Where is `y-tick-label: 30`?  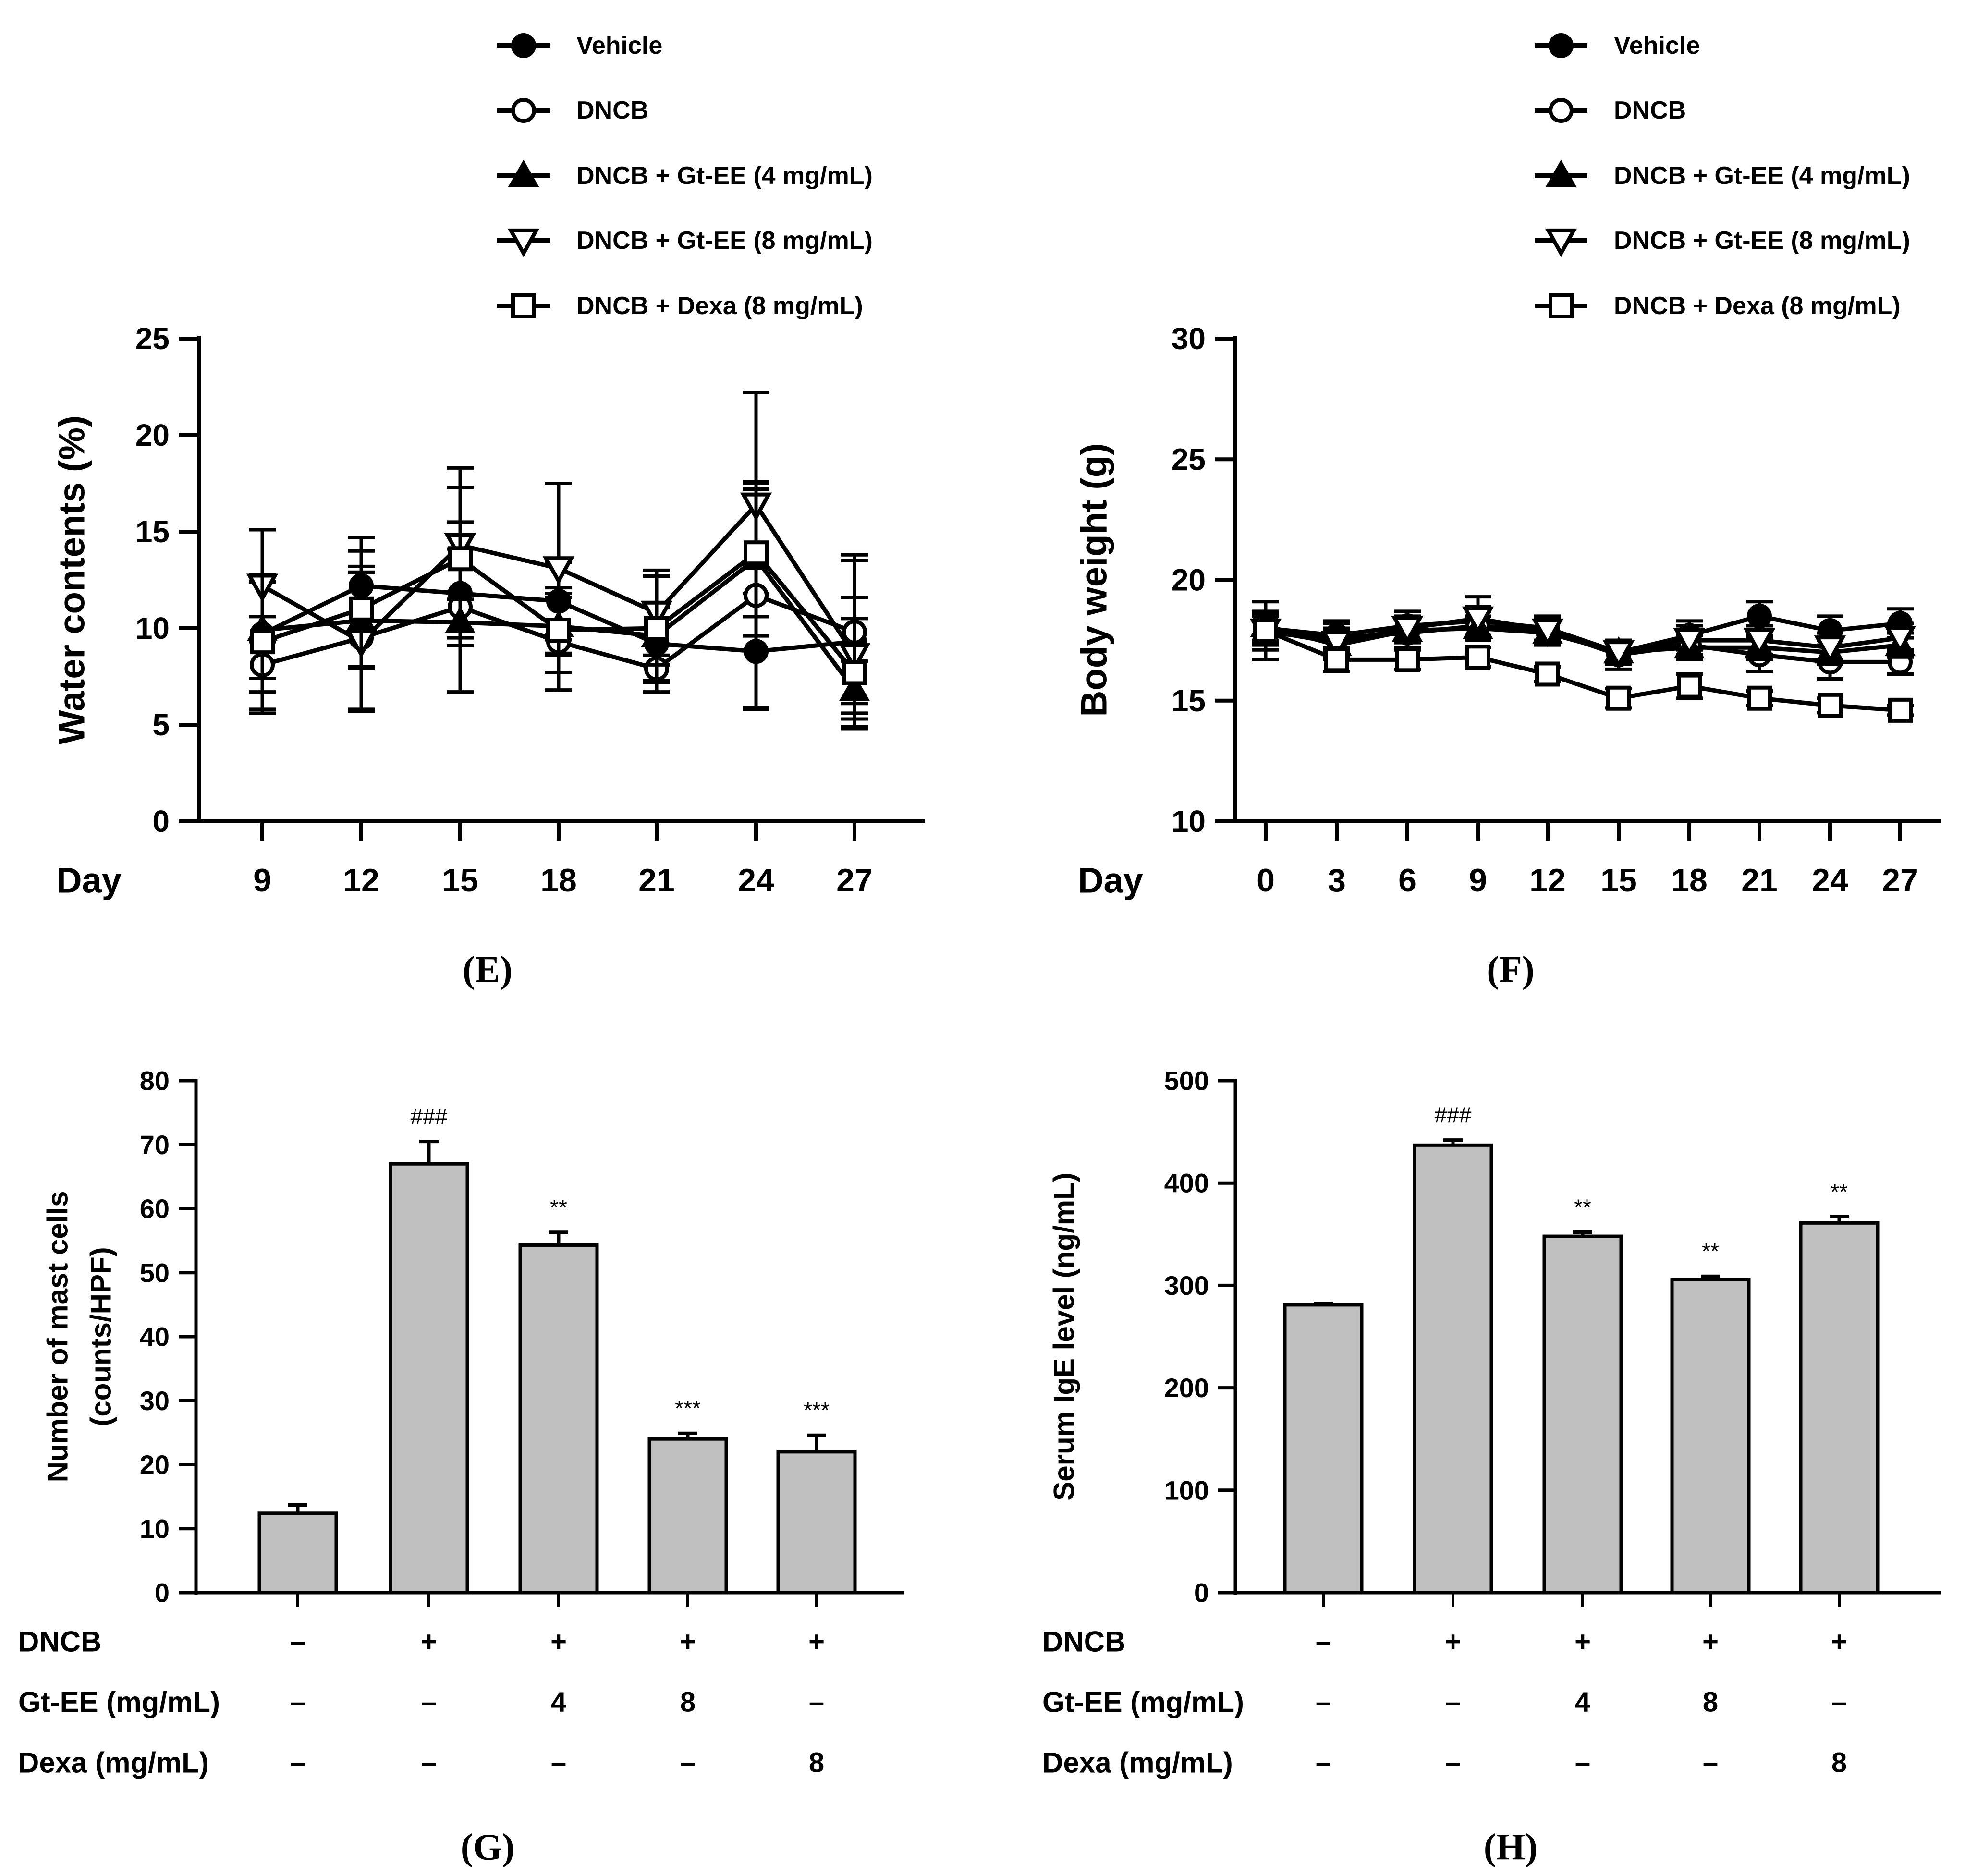 y-tick-label: 30 is located at coordinates (155, 1401).